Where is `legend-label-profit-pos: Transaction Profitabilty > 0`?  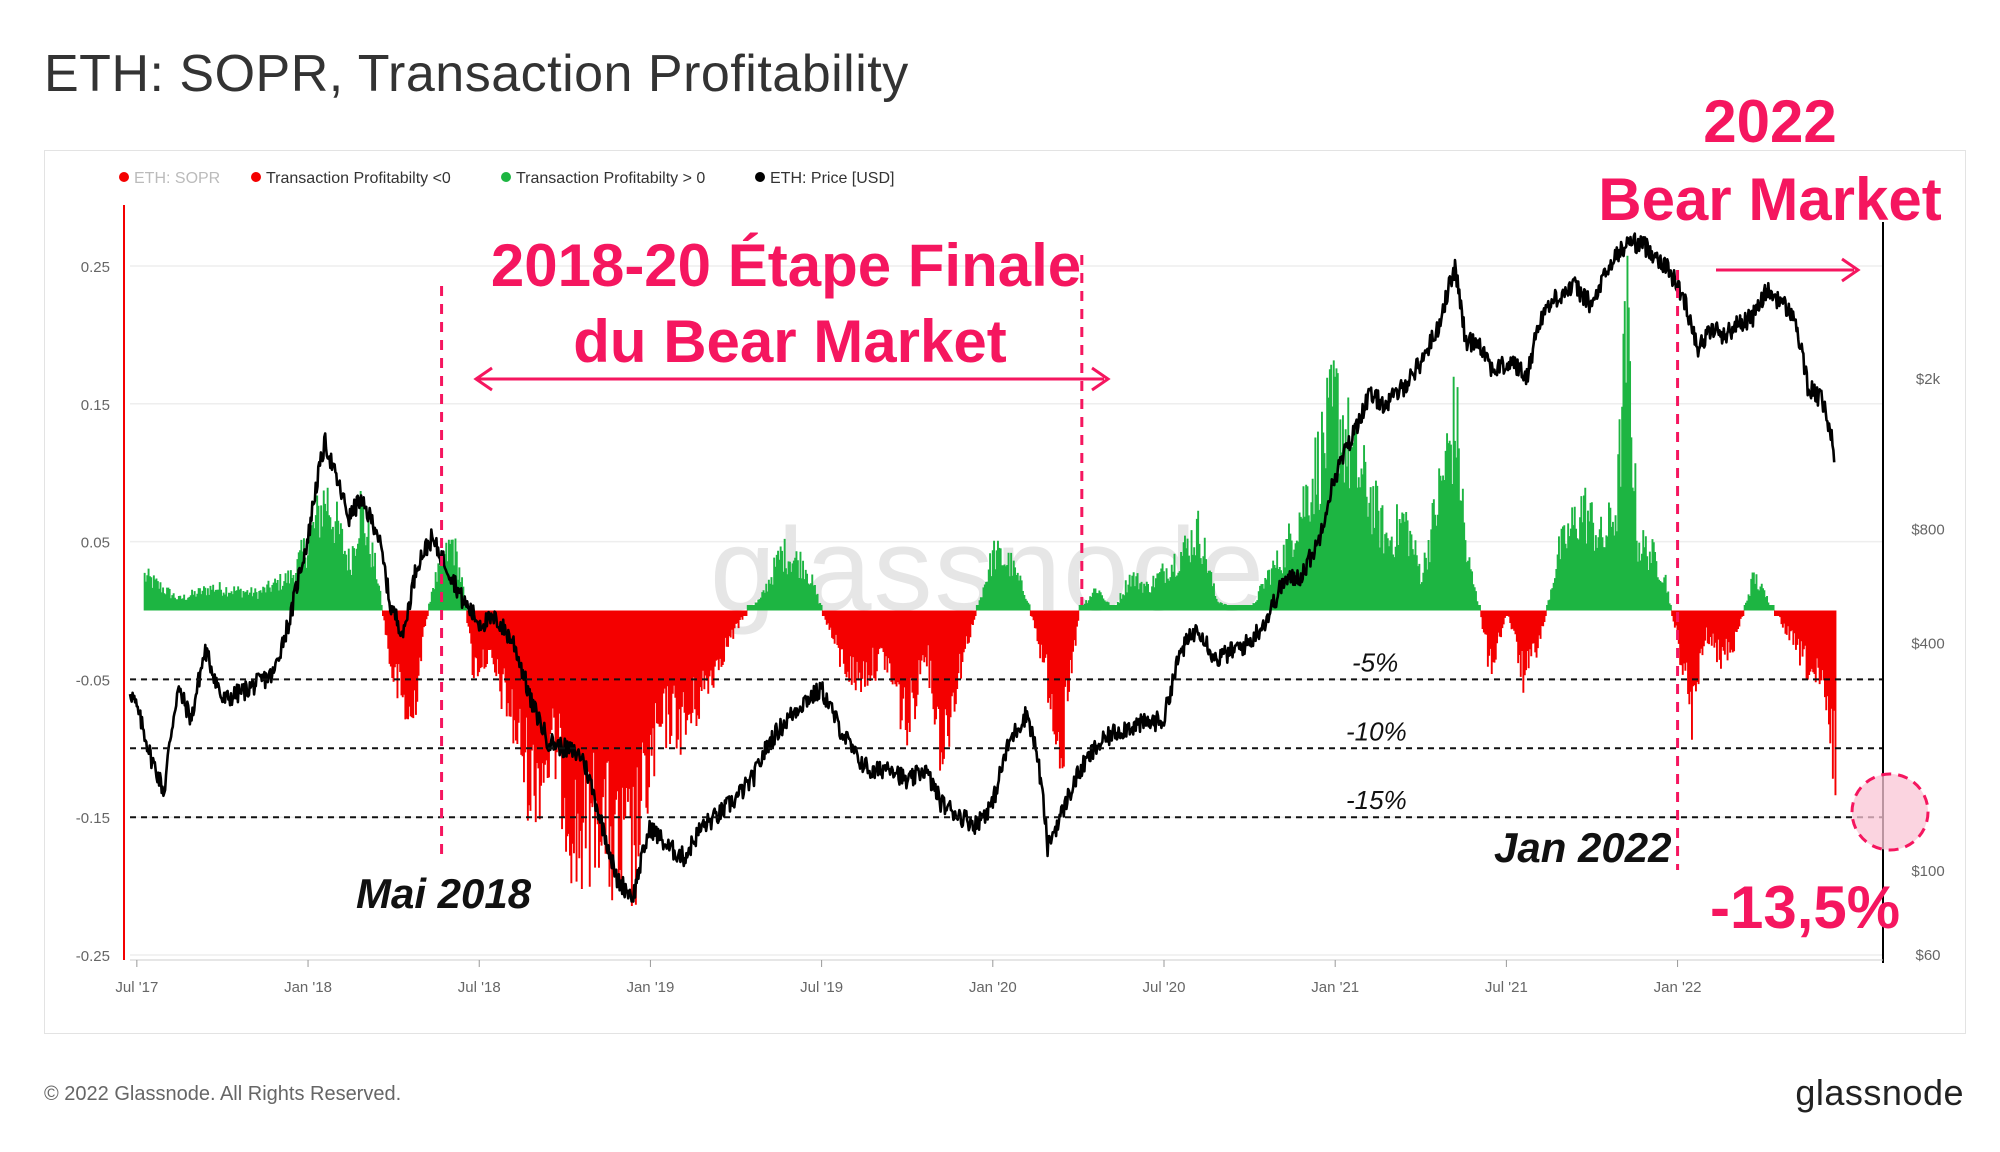 legend-label-profit-pos: Transaction Profitabilty > 0 is located at coordinates (610, 178).